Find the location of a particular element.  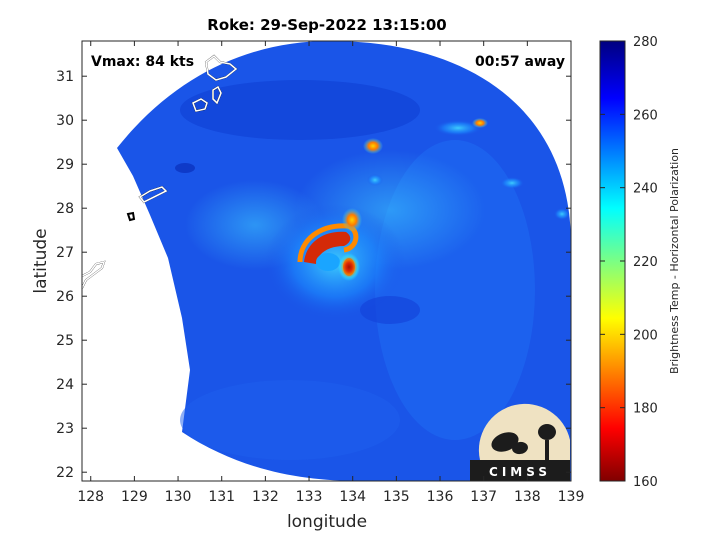

y-tick-label: 29 is located at coordinates (65, 165).